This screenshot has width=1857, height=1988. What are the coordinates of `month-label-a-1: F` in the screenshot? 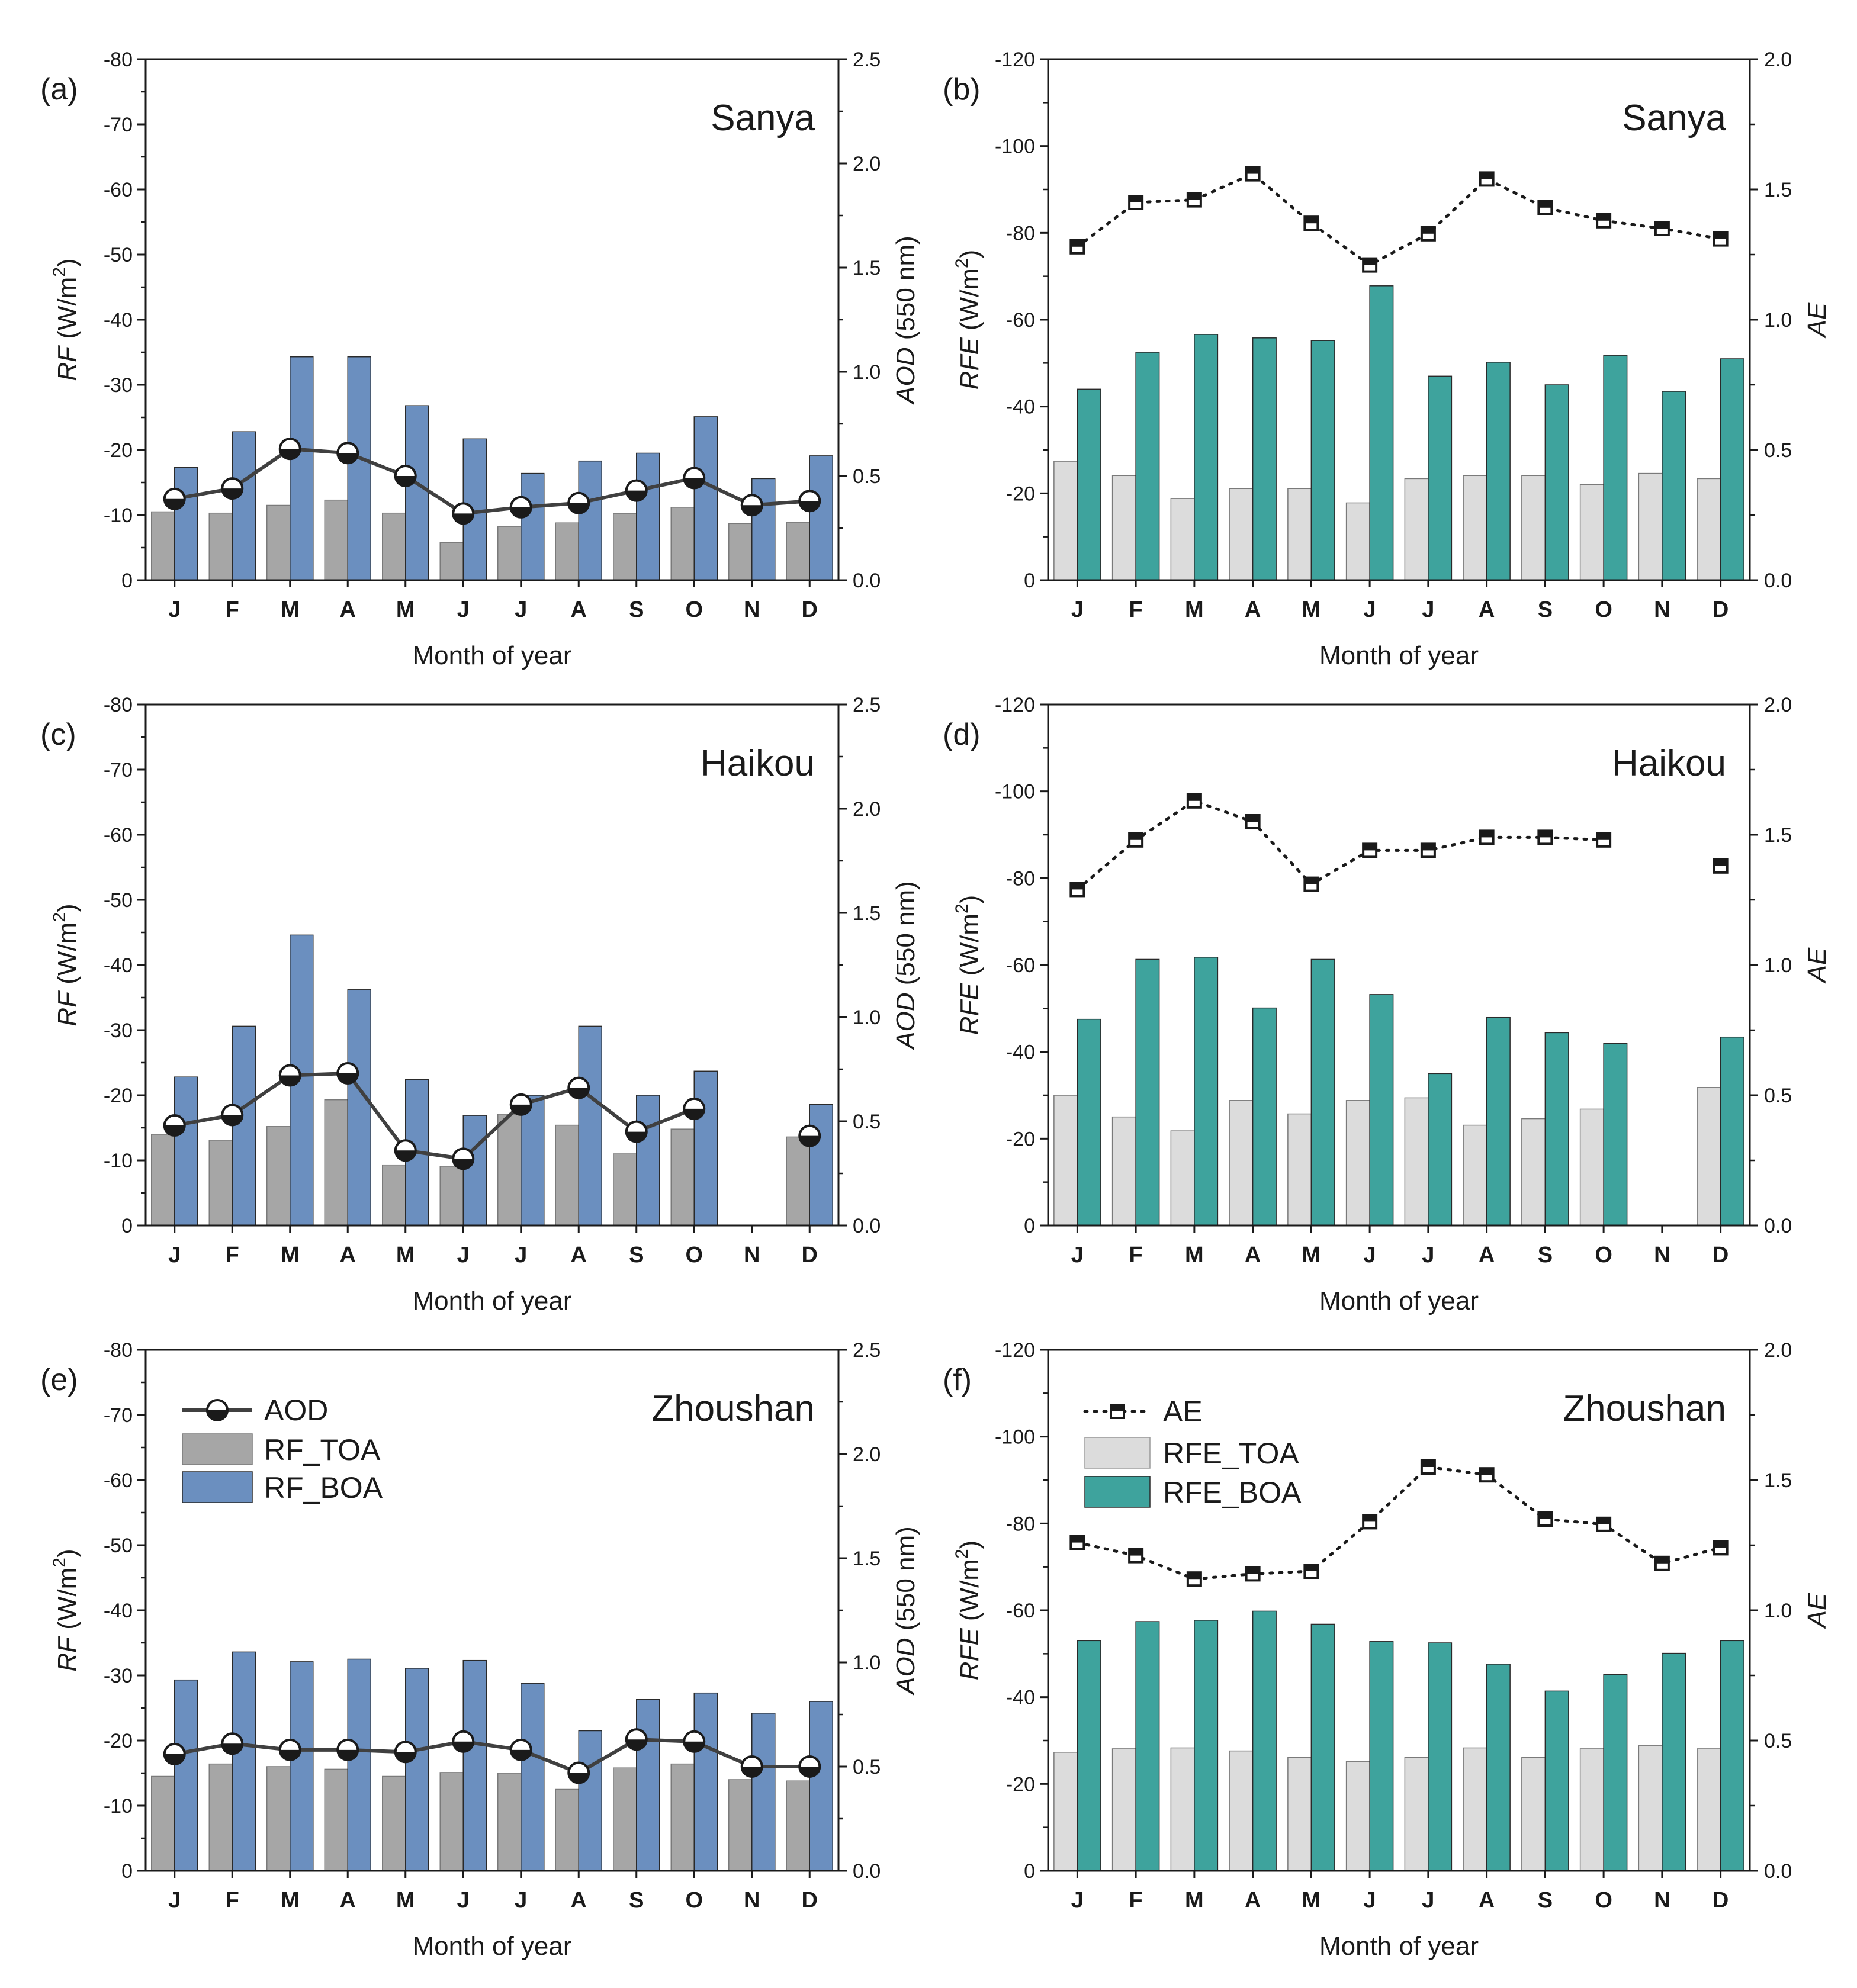 It's located at (232, 609).